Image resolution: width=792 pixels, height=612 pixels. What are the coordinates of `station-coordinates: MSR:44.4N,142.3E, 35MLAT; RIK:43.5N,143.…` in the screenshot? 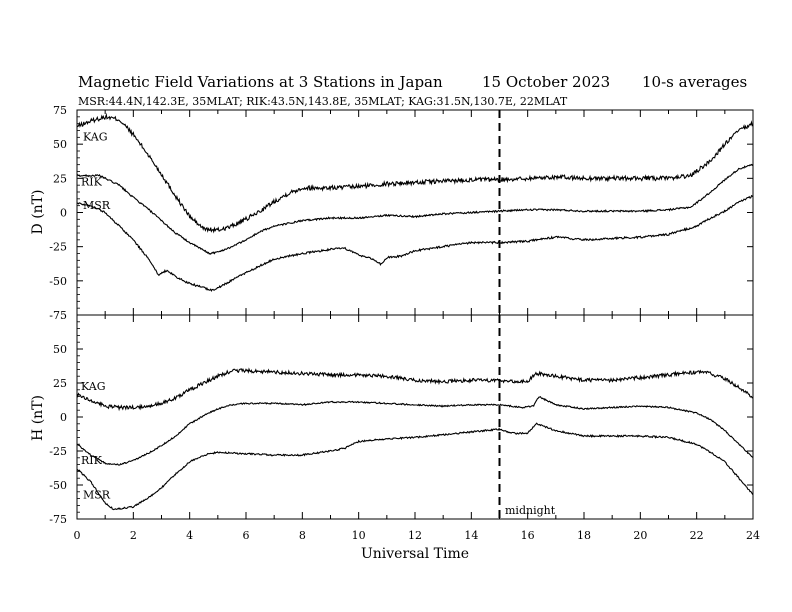 It's located at (323, 101).